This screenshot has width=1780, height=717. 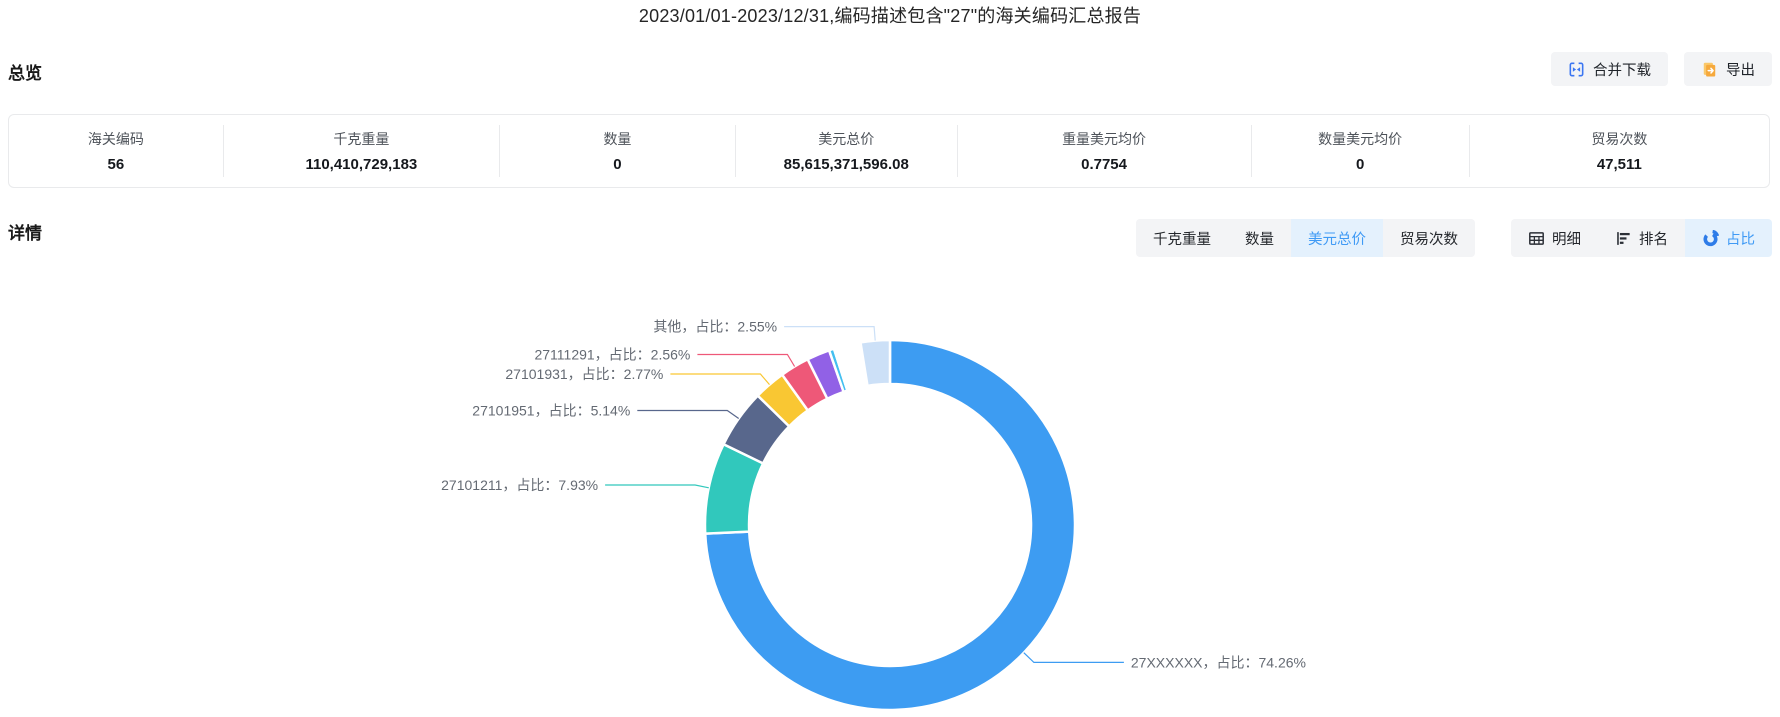 What do you see at coordinates (115, 139) in the screenshot?
I see `stat-label: 海关编码` at bounding box center [115, 139].